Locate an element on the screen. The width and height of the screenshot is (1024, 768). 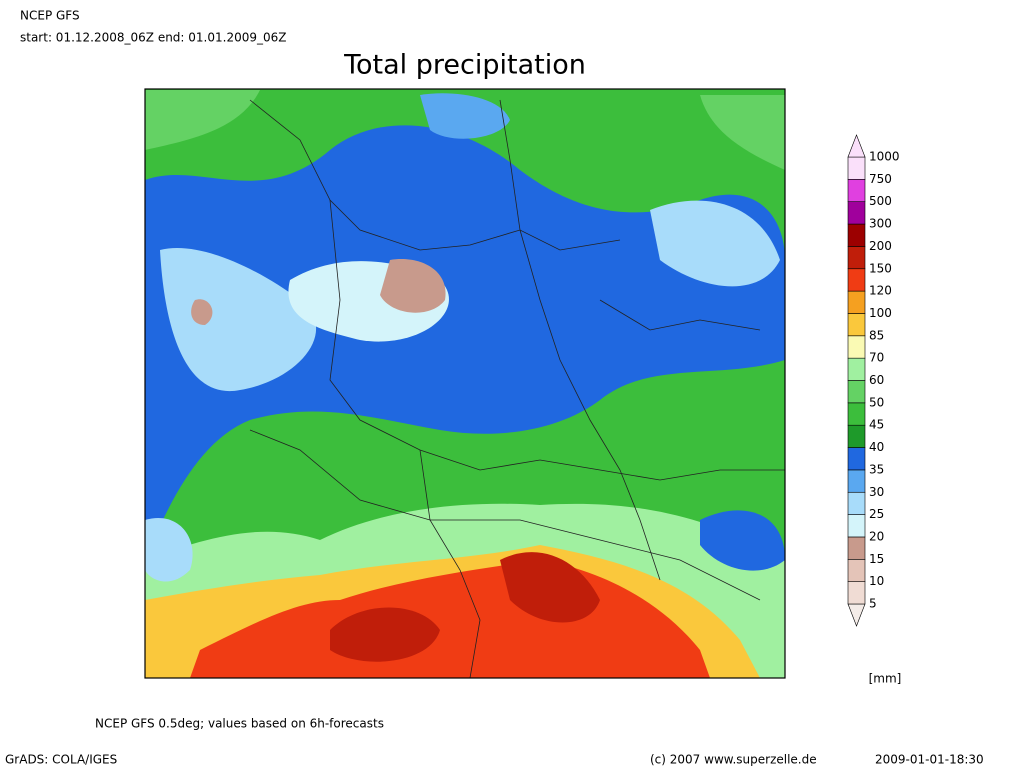
colorbar-label: 45 is located at coordinates (876, 425).